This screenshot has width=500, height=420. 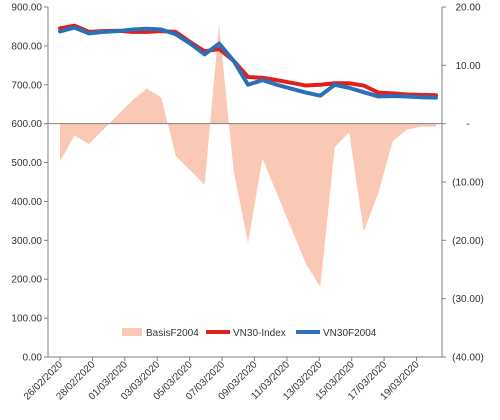 I want to click on left-tick-label: 0.00, so click(x=33, y=358).